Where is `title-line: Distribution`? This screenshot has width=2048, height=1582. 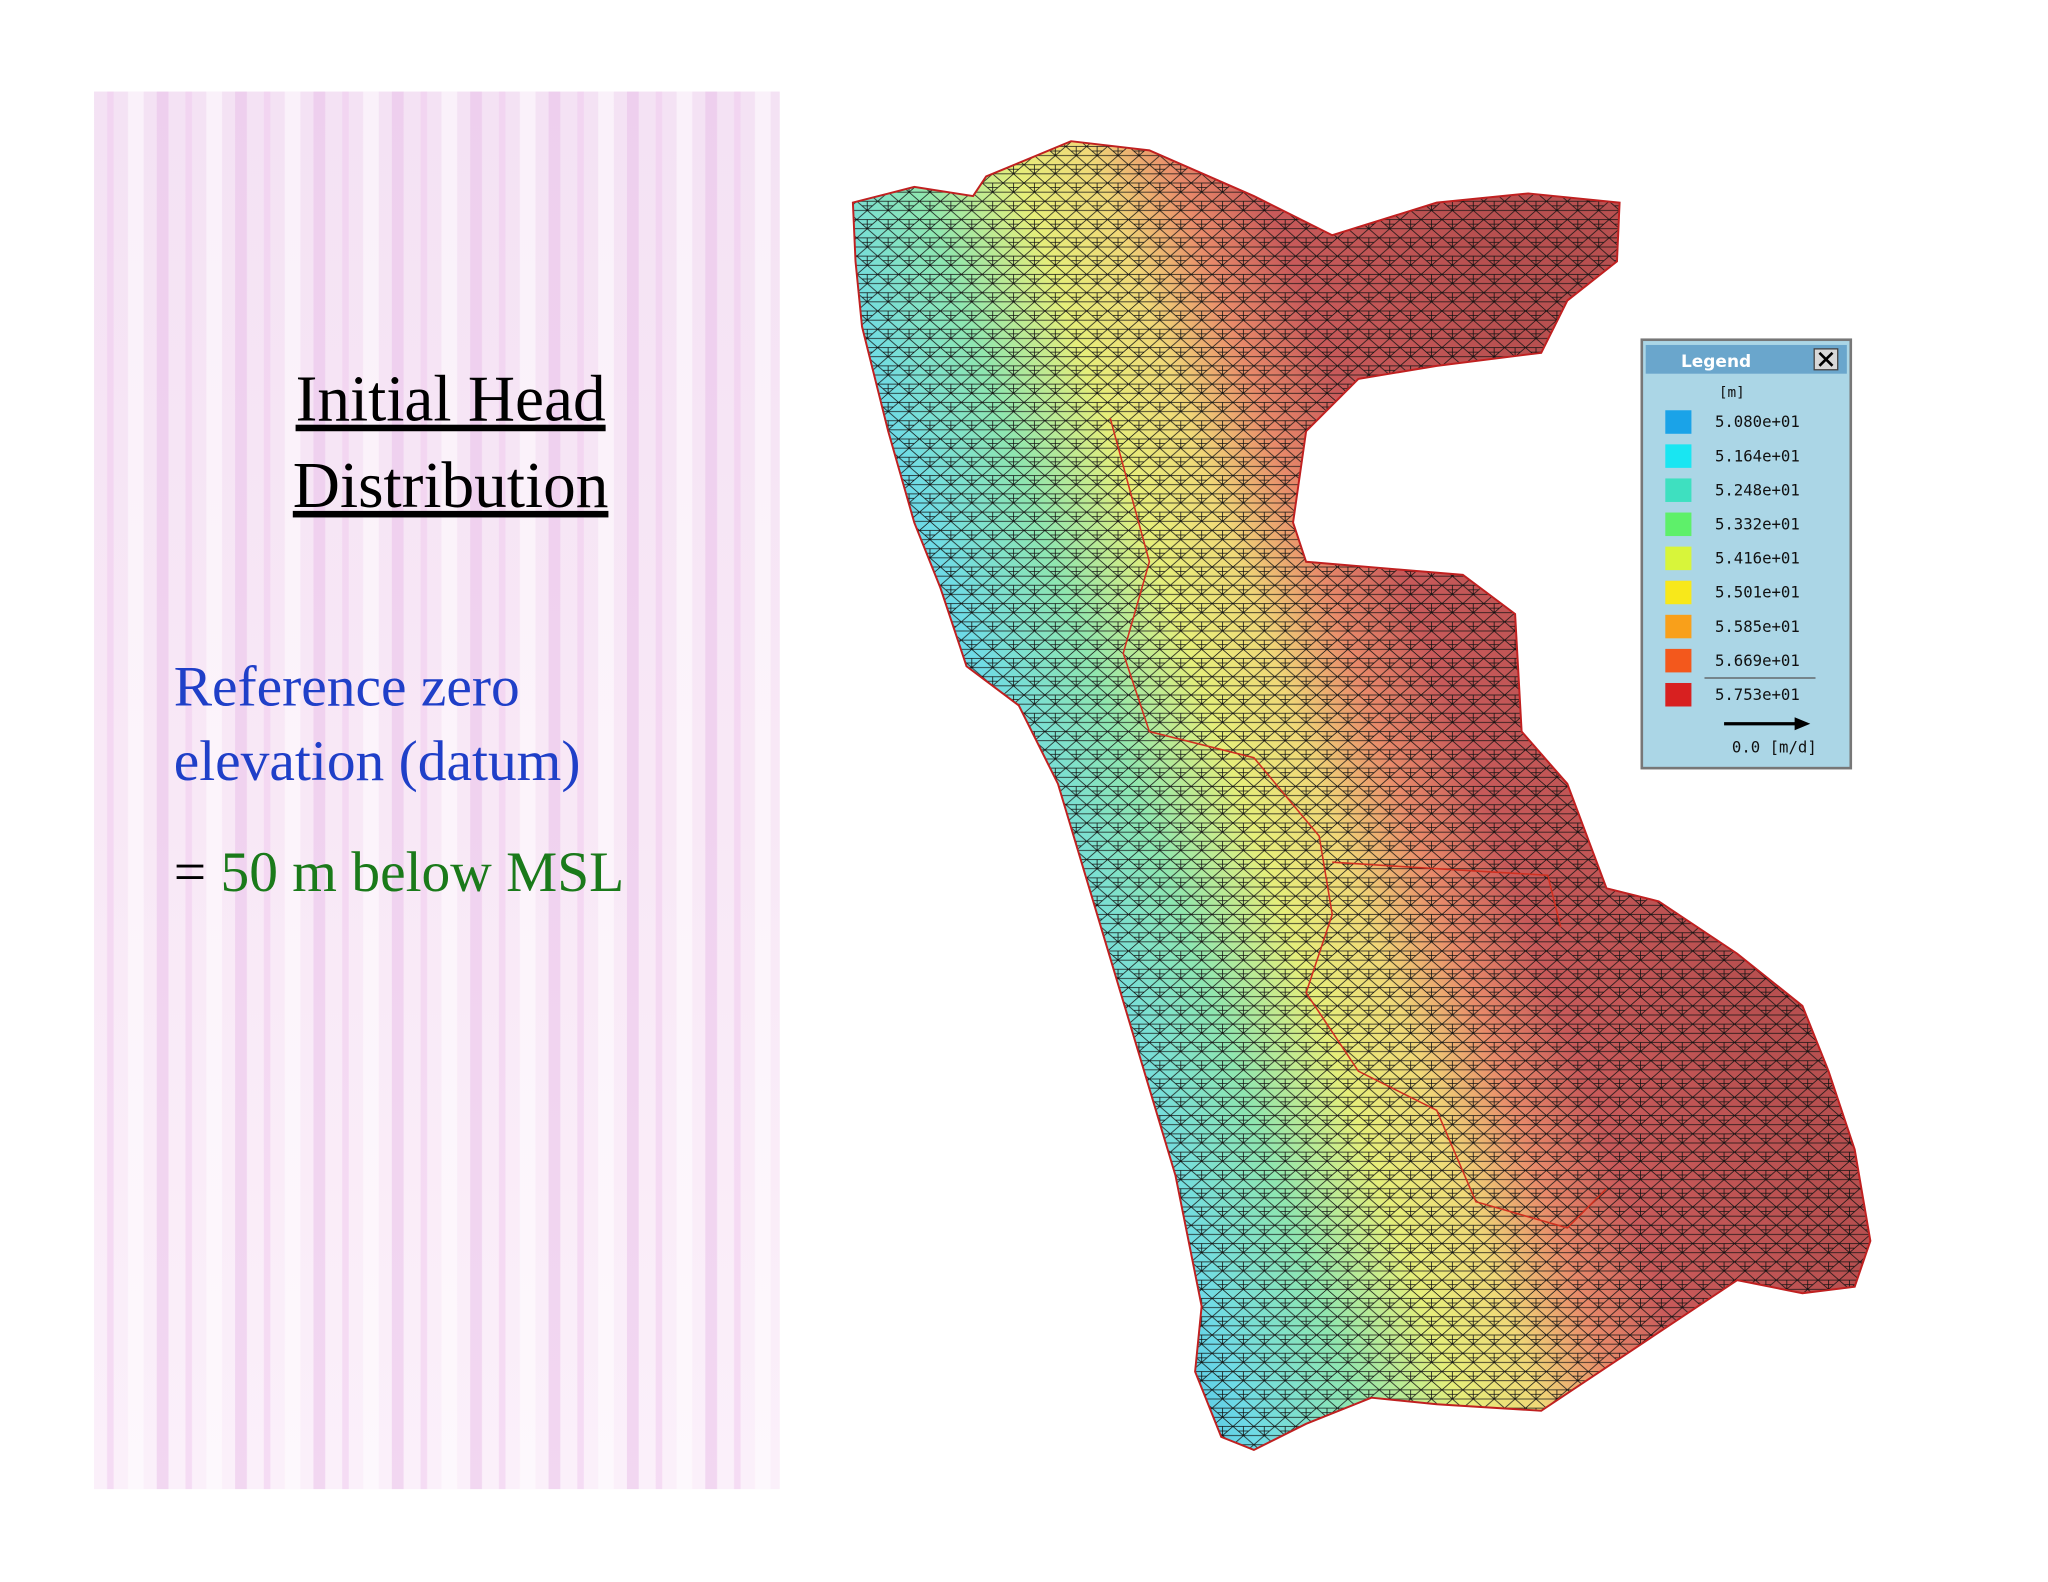 title-line: Distribution is located at coordinates (451, 486).